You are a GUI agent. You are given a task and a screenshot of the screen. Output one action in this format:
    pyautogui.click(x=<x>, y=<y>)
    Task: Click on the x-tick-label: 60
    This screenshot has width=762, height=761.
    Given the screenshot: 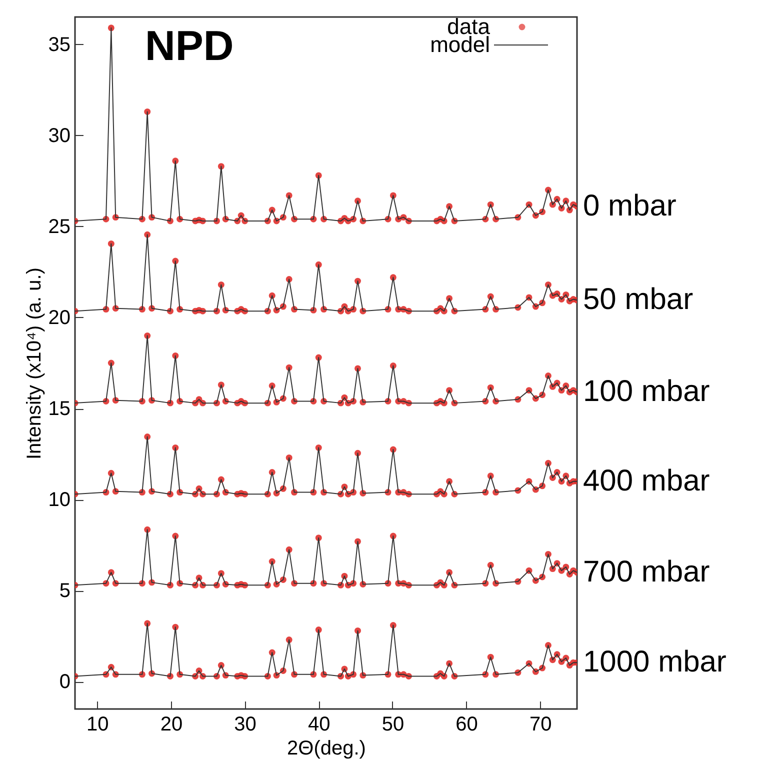 What is the action you would take?
    pyautogui.click(x=467, y=725)
    